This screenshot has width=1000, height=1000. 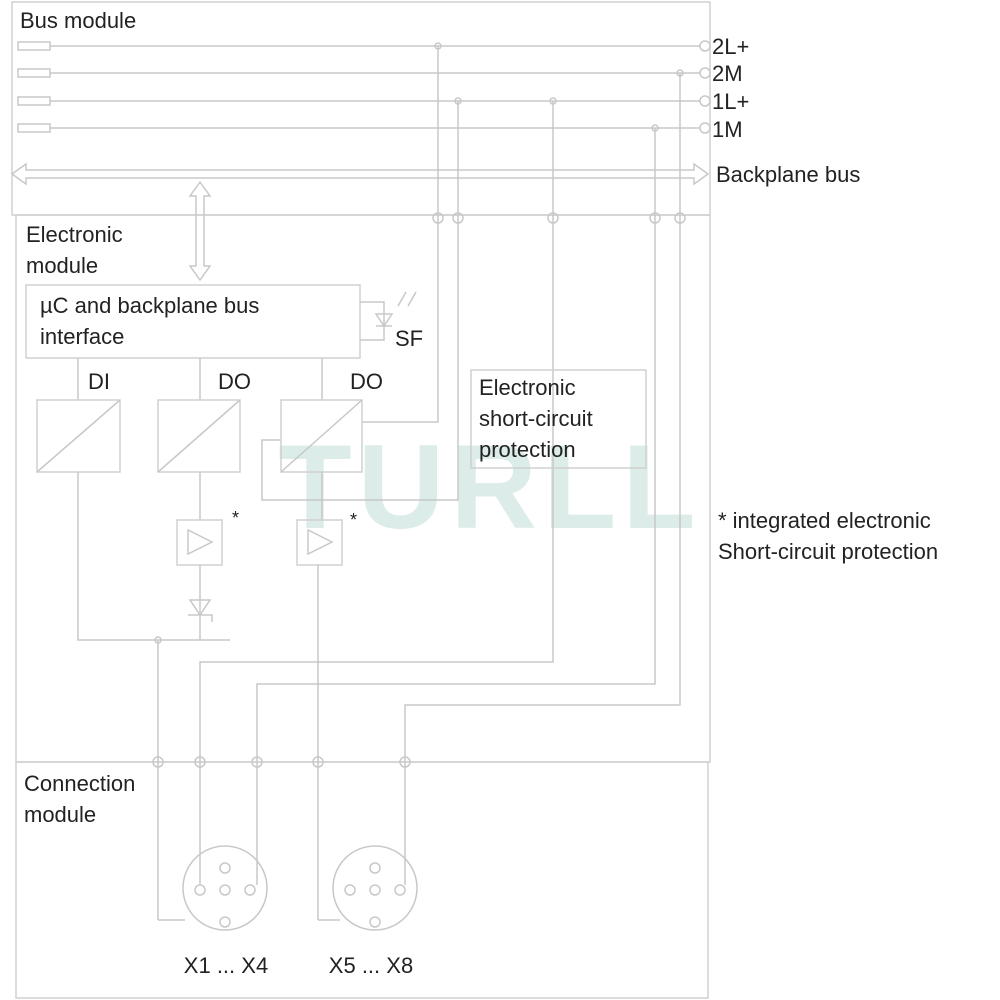 What do you see at coordinates (409, 338) in the screenshot?
I see `status-led-label: SF` at bounding box center [409, 338].